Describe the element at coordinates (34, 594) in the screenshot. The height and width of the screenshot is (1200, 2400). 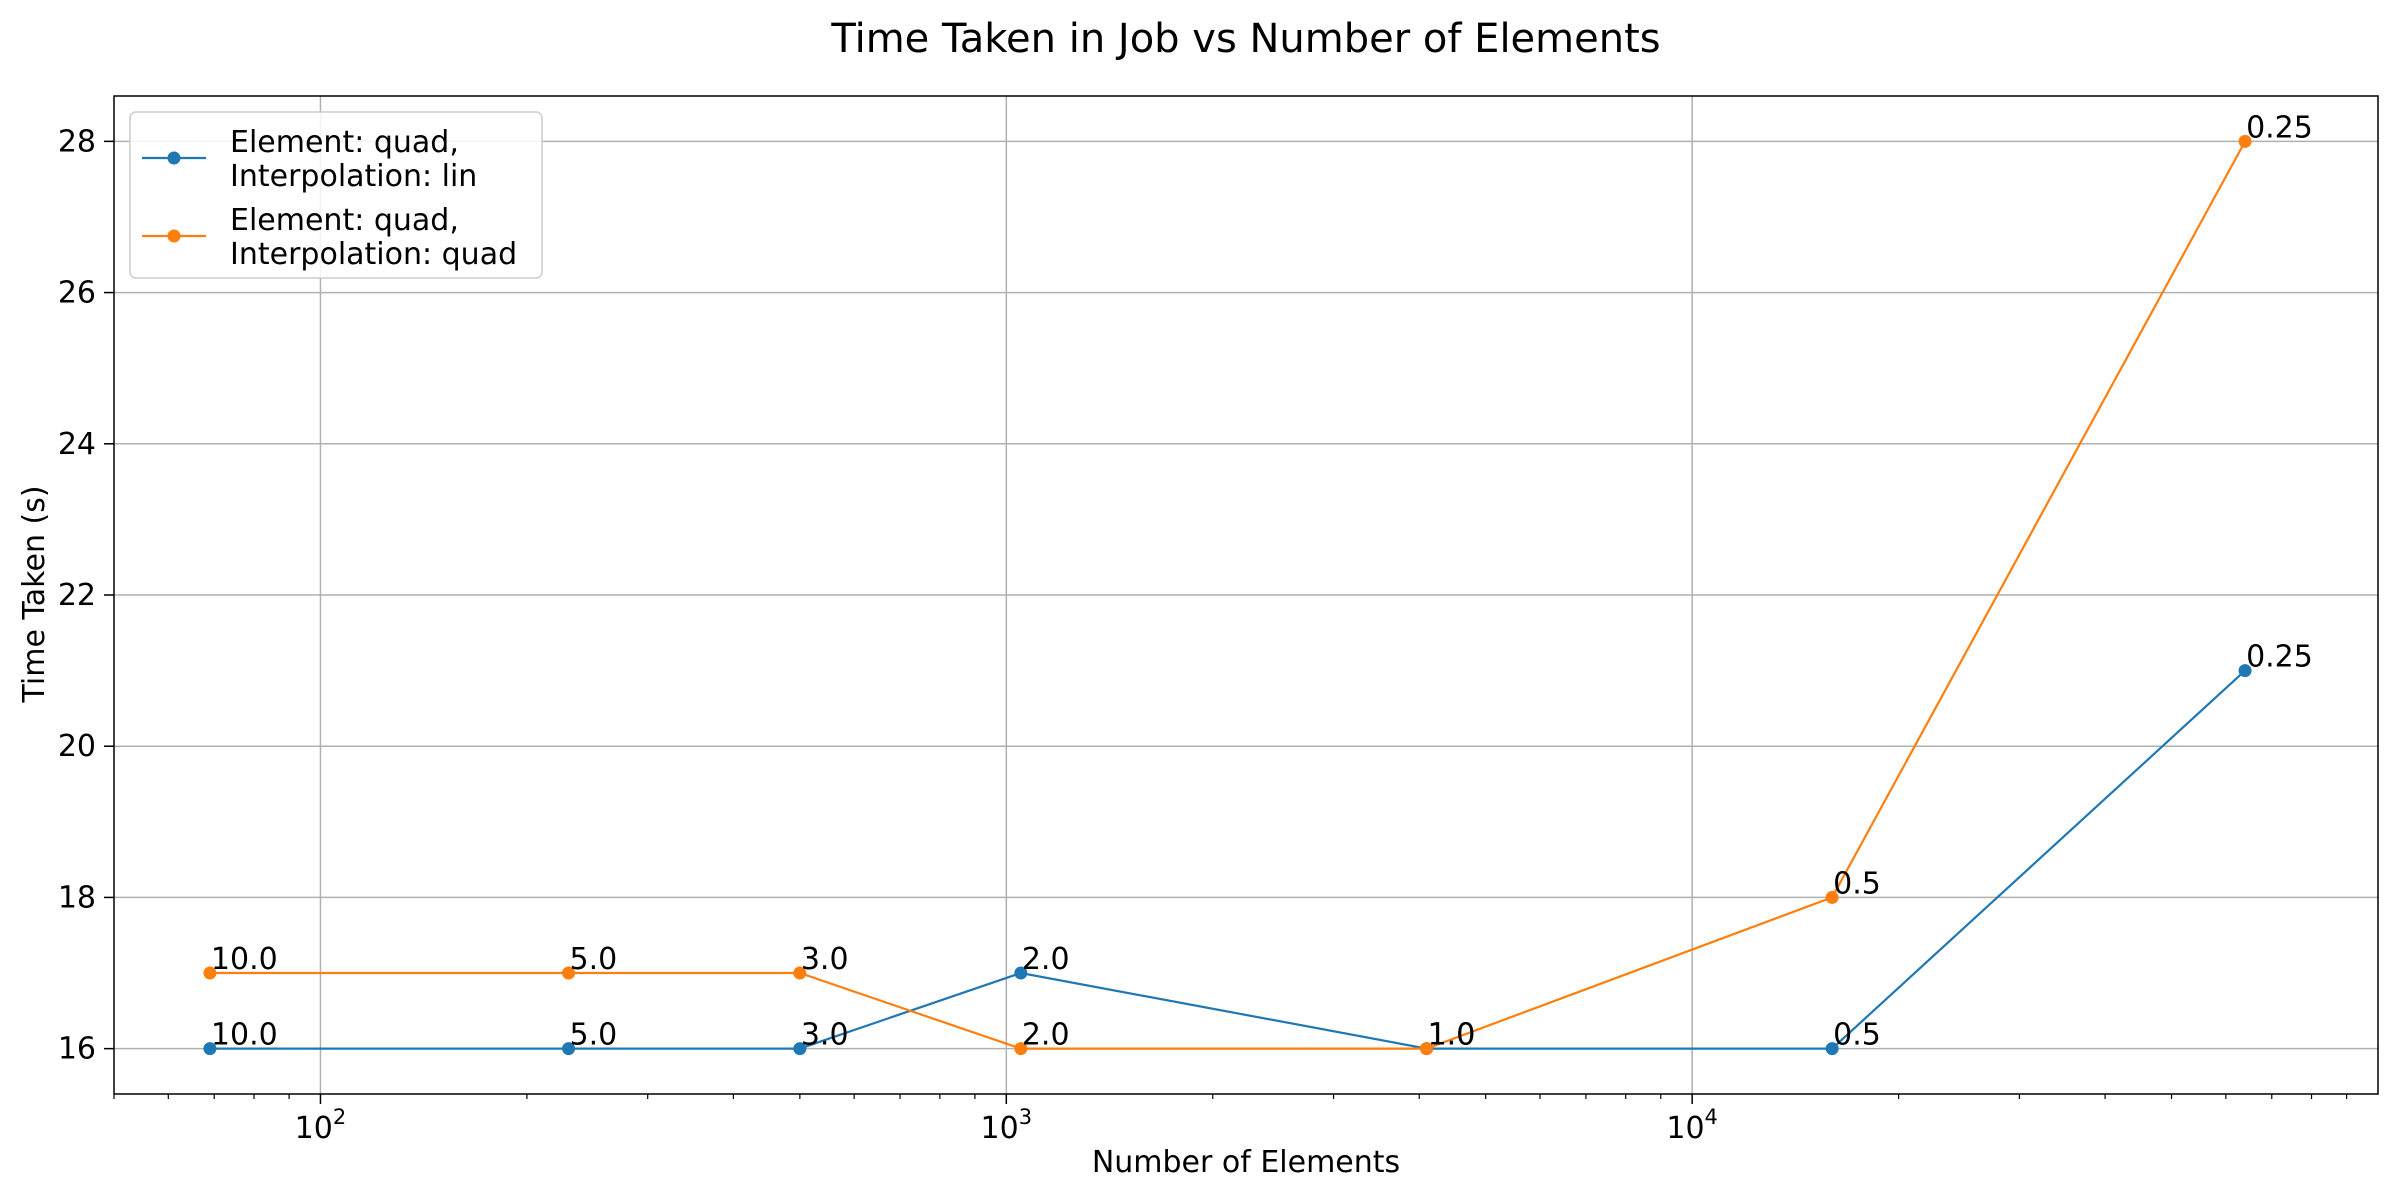
I see `y-axis-label: Time Taken (s)` at that location.